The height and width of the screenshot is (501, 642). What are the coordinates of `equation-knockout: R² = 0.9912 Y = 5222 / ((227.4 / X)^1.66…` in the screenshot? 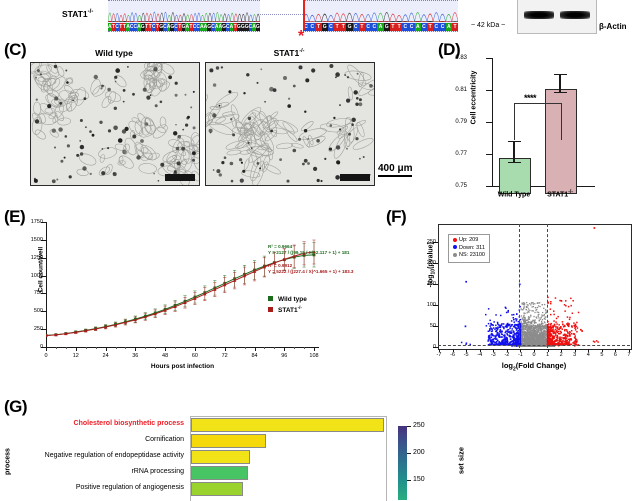 It's located at (310, 269).